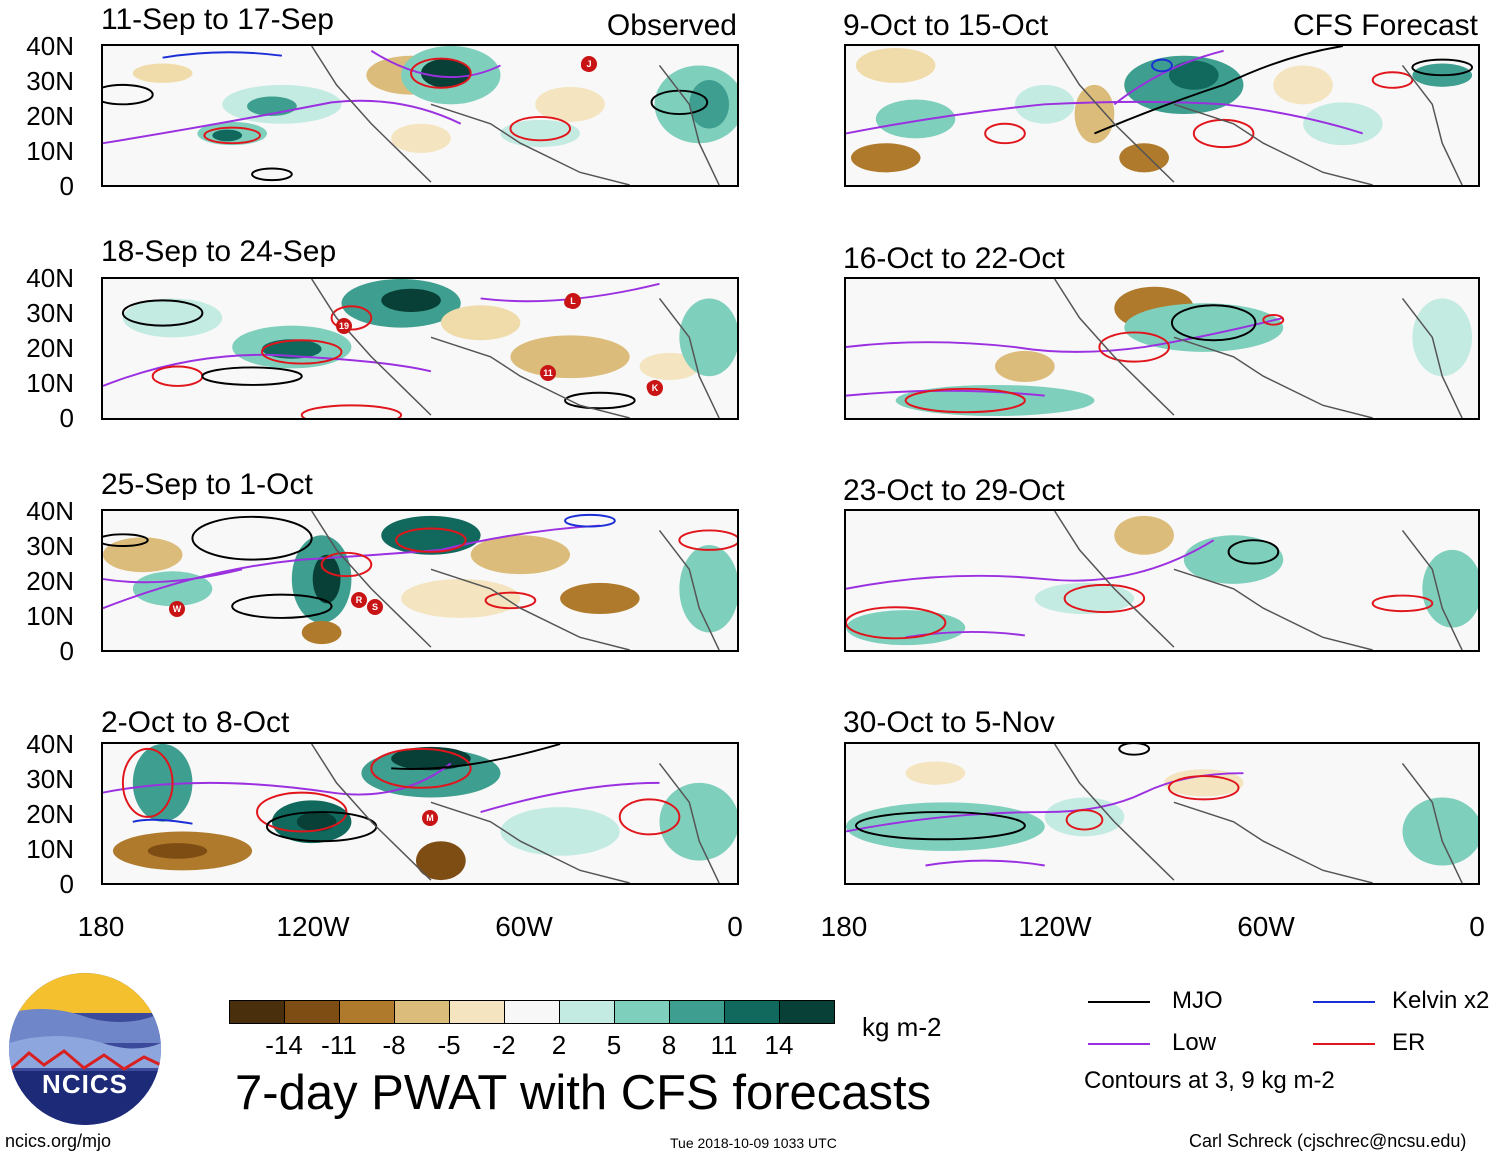 This screenshot has width=1510, height=1157. I want to click on footer-url: ncics.org/mjo, so click(58, 1141).